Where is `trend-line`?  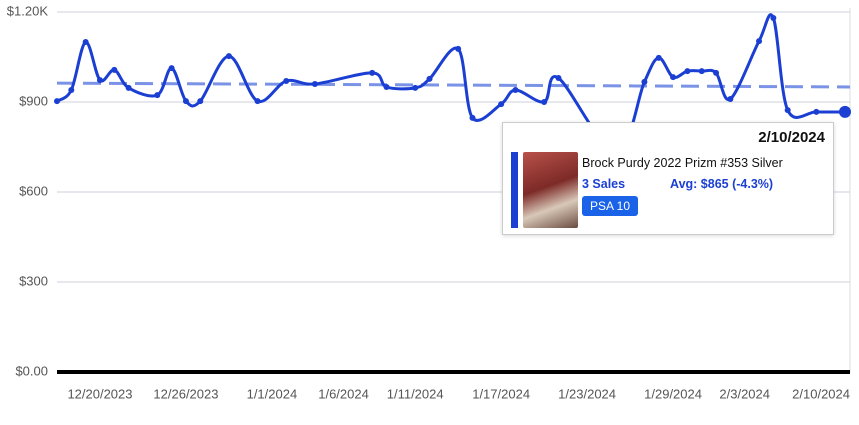 trend-line is located at coordinates (453, 85).